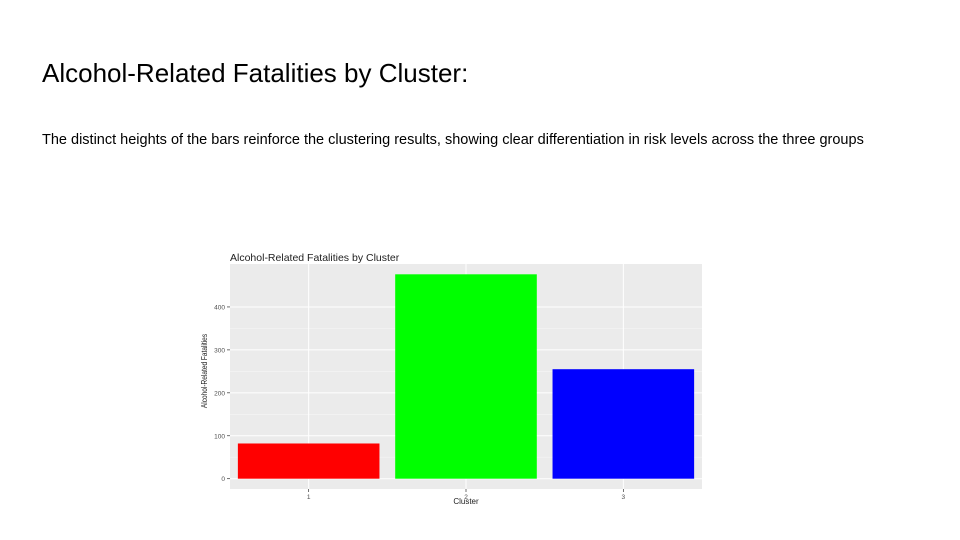 Image resolution: width=960 pixels, height=540 pixels. What do you see at coordinates (219, 436) in the screenshot?
I see `y-tick-label: 100` at bounding box center [219, 436].